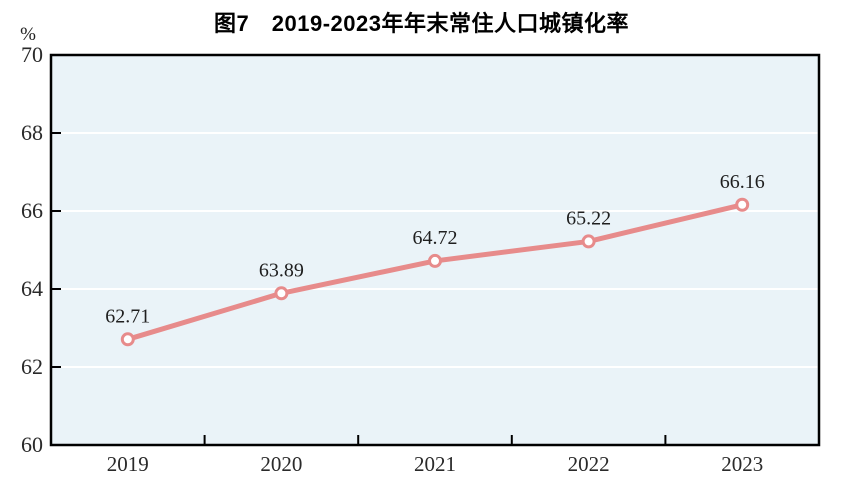 The height and width of the screenshot is (494, 843). What do you see at coordinates (435, 238) in the screenshot?
I see `data-point-label: 64.72` at bounding box center [435, 238].